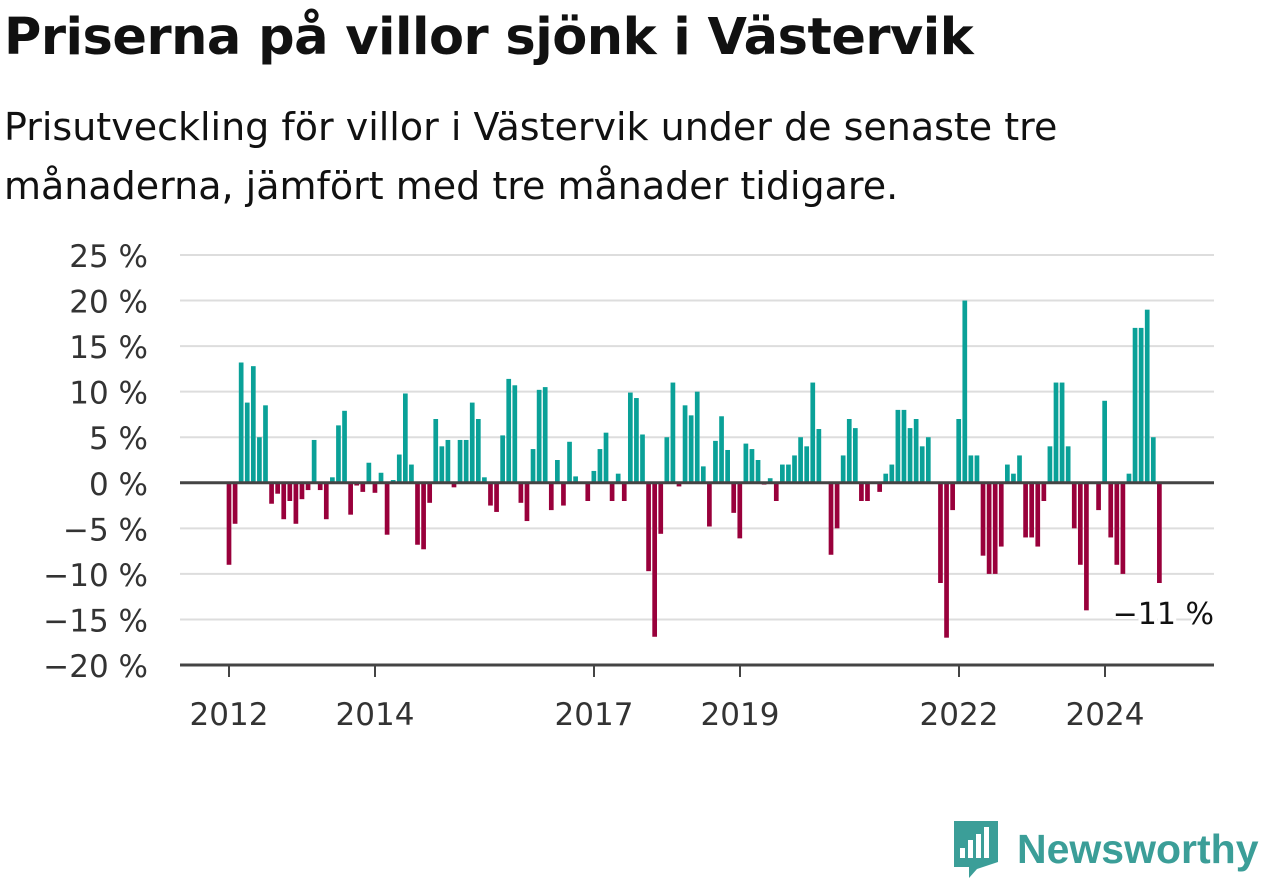 This screenshot has height=880, width=1262. Describe the element at coordinates (108, 348) in the screenshot. I see `y-tick-label: 15 %` at that location.